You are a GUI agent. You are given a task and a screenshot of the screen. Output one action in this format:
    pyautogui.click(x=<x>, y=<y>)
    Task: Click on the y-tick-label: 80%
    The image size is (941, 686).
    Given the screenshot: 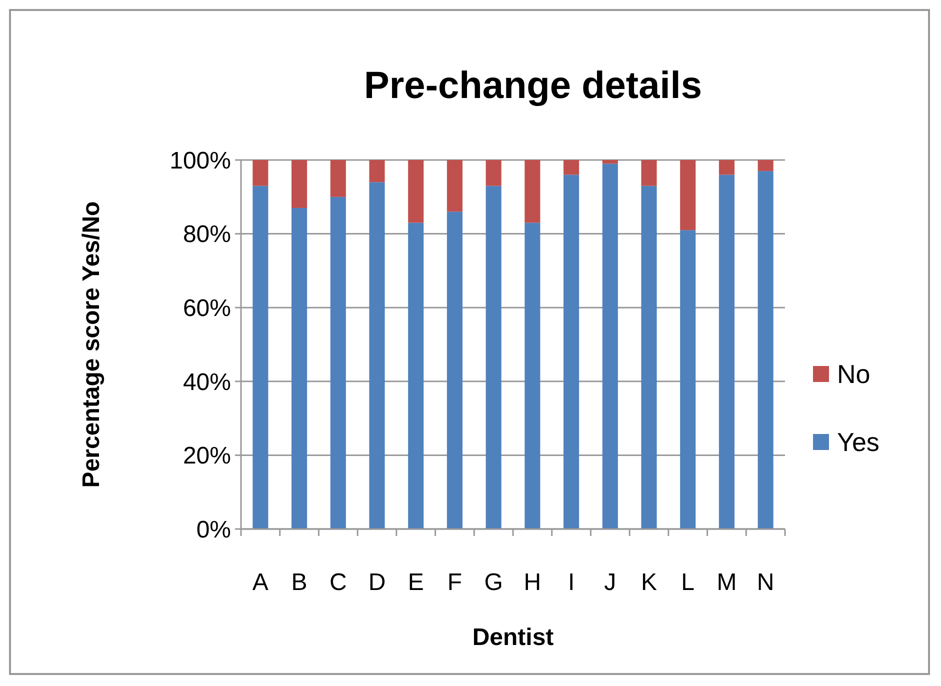 What is the action you would take?
    pyautogui.click(x=206, y=234)
    